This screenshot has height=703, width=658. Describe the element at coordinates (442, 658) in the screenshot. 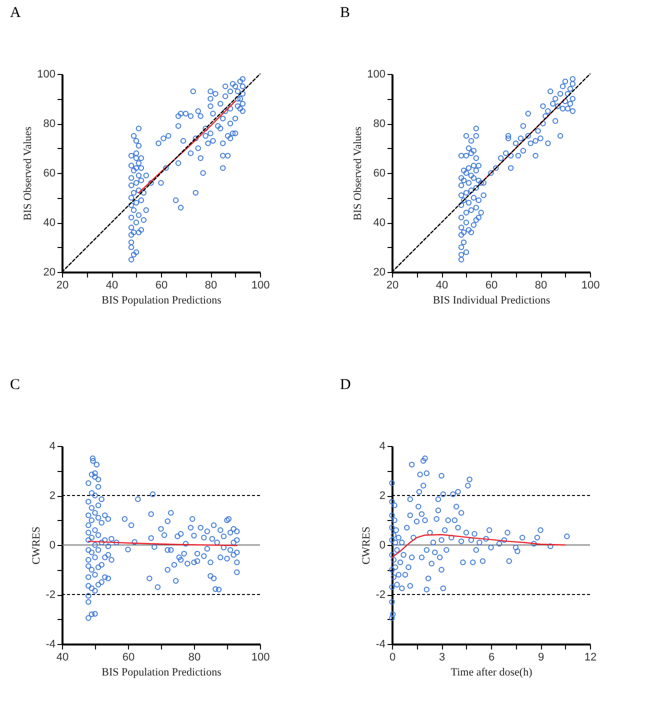

I see `x-tick-label: 3` at that location.